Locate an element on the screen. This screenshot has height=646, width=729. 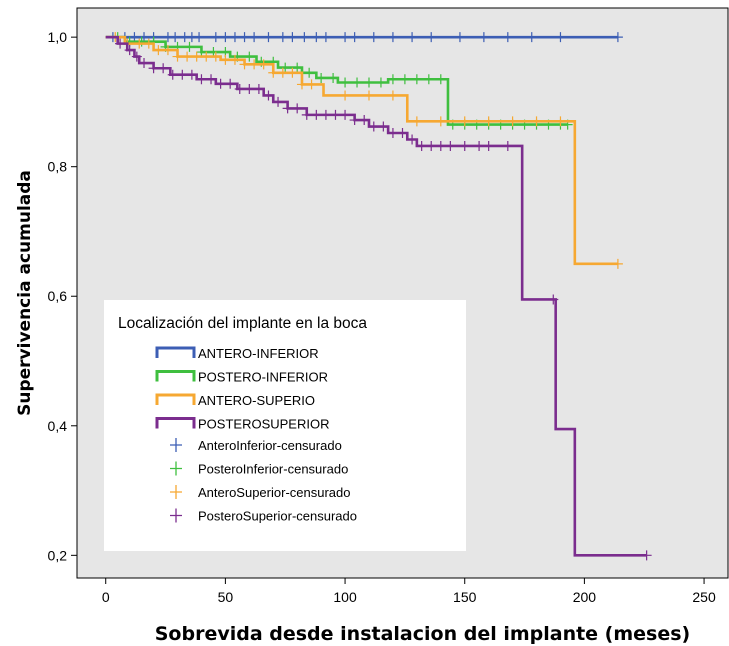
x-tick-label: 0 is located at coordinates (106, 597).